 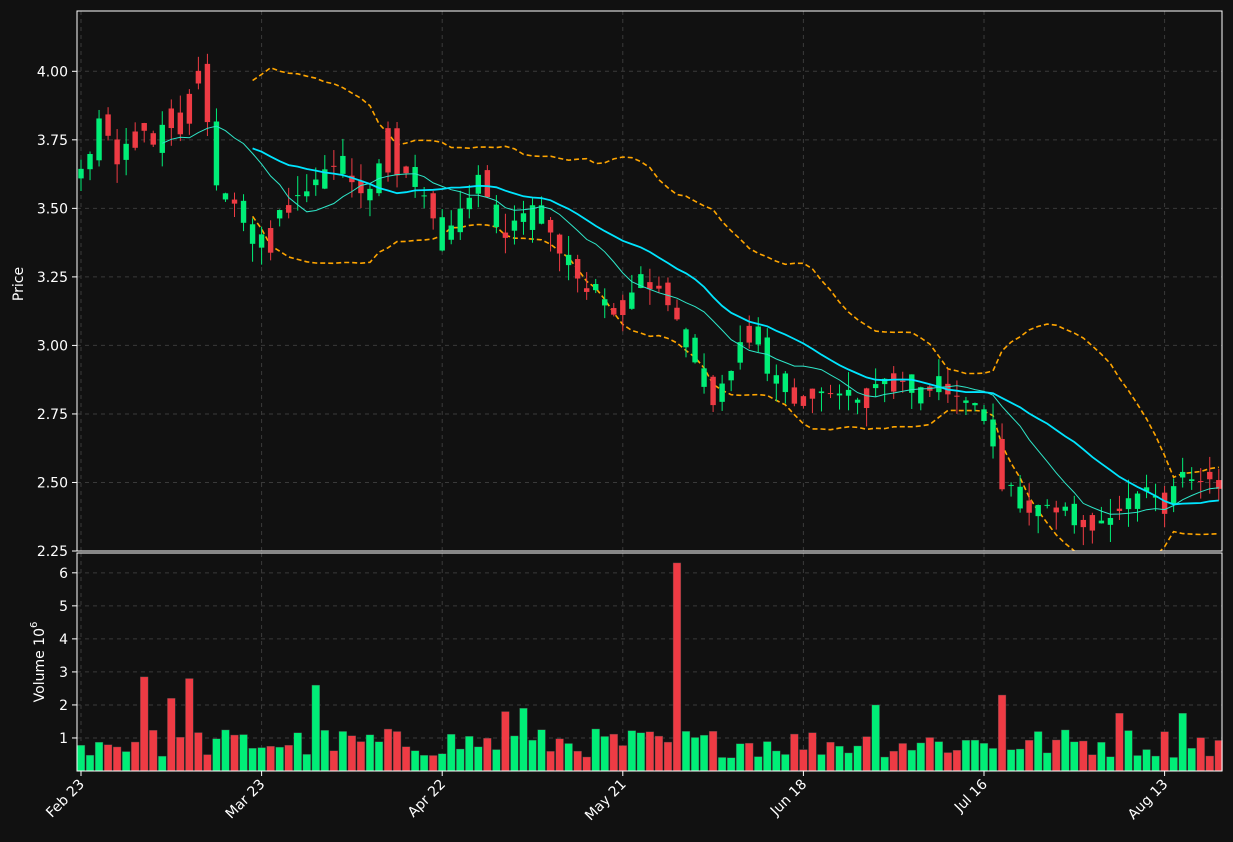 What do you see at coordinates (52, 141) in the screenshot?
I see `price-ytick-label-6: 3.75` at bounding box center [52, 141].